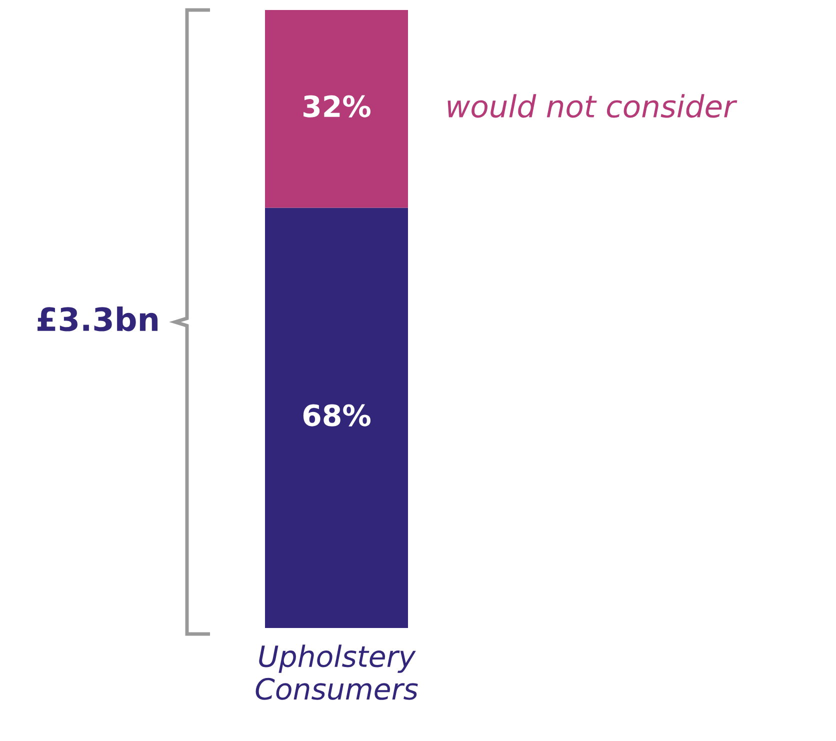 This screenshot has width=836, height=741. Describe the element at coordinates (593, 106) in the screenshot. I see `series-label: would not consider` at that location.